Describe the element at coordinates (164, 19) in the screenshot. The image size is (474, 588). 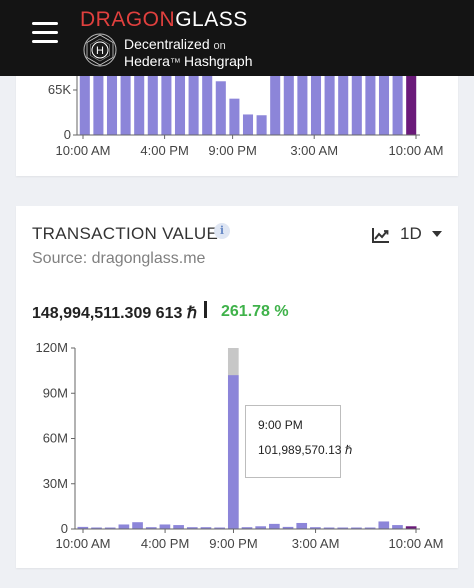
I see `dragonglass-logo: DRAGONGLASS` at that location.